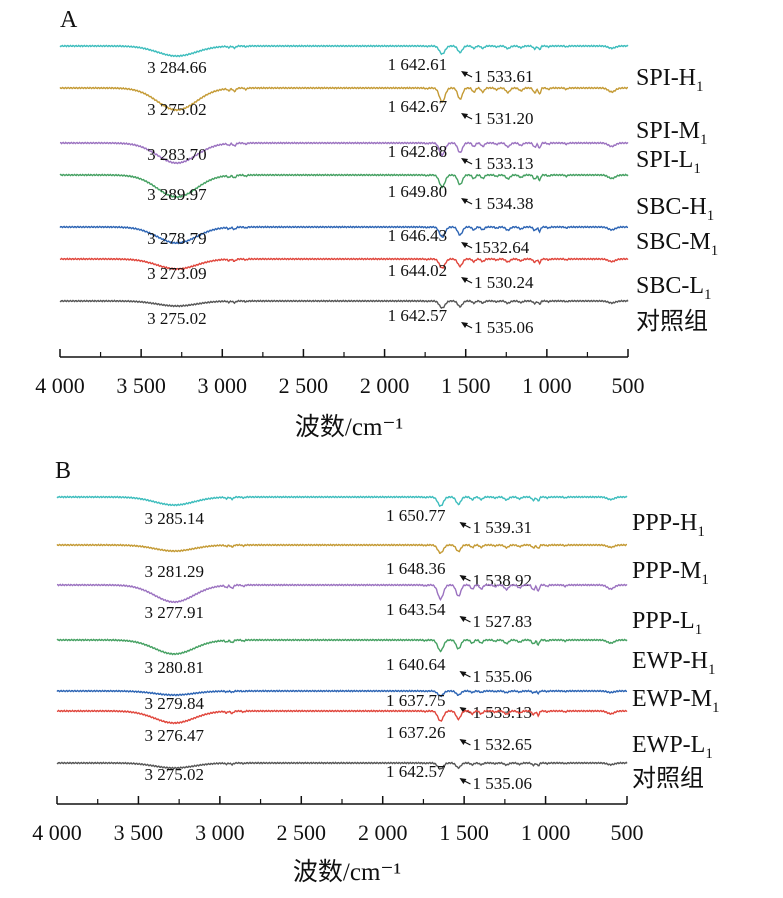 This screenshot has height=898, width=783. I want to click on series-label-b-5: EWP-L1, so click(672, 747).